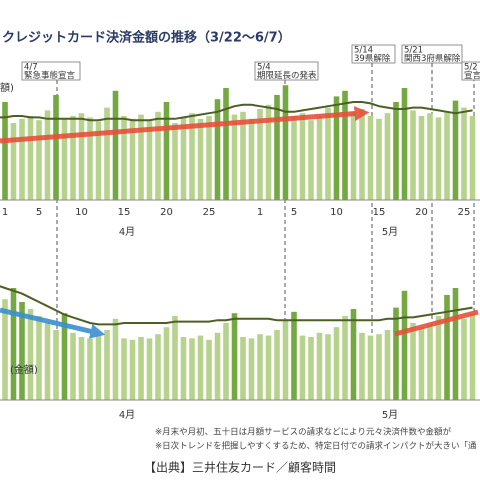 This screenshot has height=480, width=480. What do you see at coordinates (127, 415) in the screenshot?
I see `month-label: 4月` at bounding box center [127, 415].